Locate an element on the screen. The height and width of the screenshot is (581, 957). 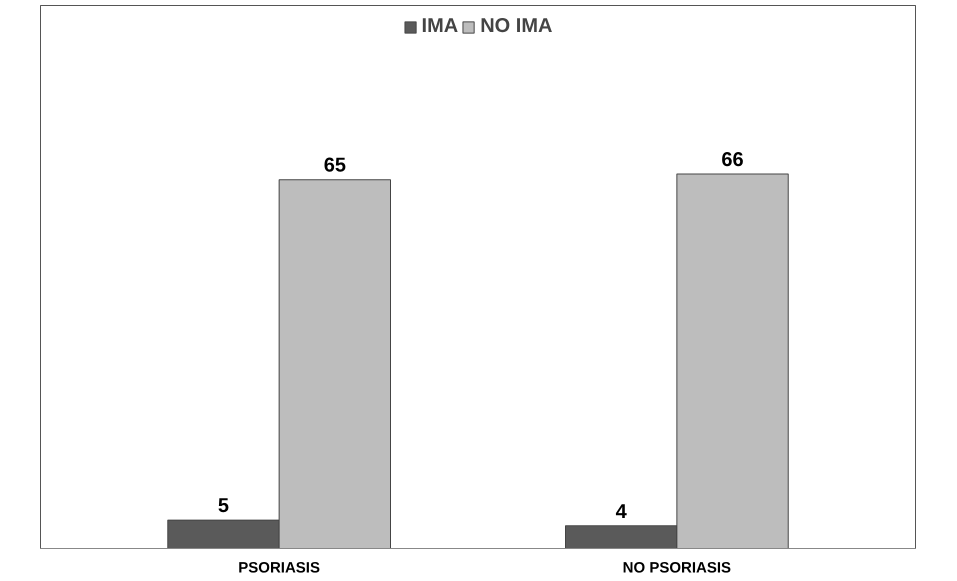
legend-label: NO IMA is located at coordinates (516, 26).